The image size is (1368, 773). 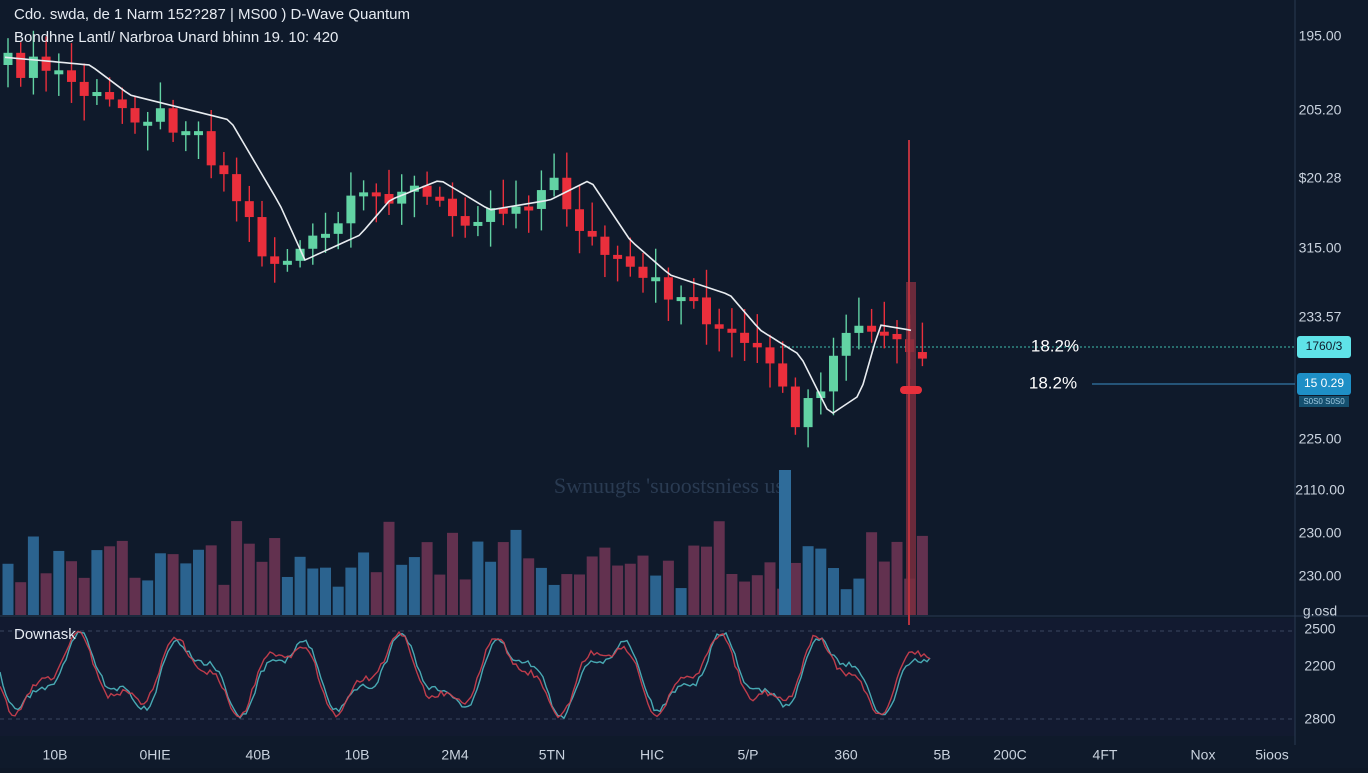 What do you see at coordinates (1320, 36) in the screenshot?
I see `price-axis-label: 195.00` at bounding box center [1320, 36].